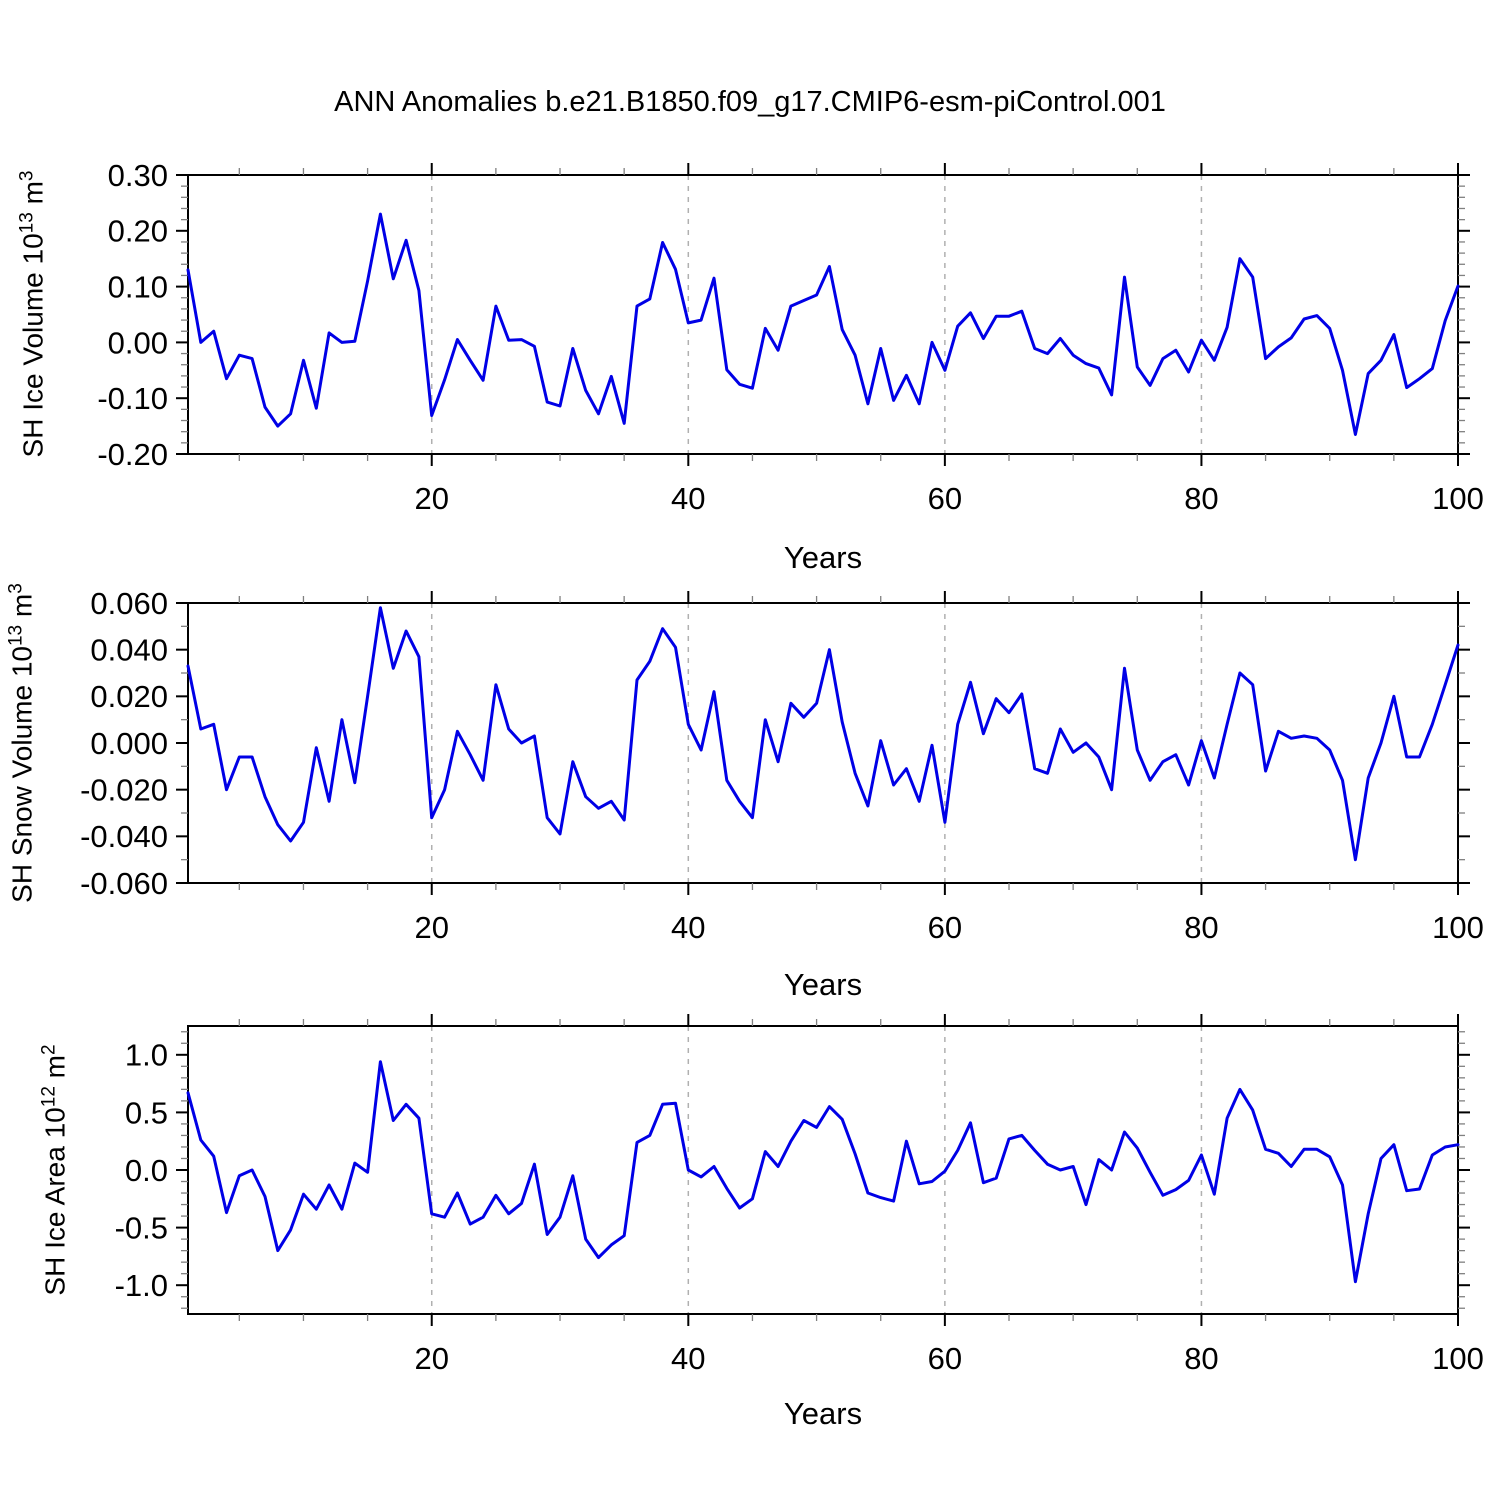 This screenshot has height=1500, width=1500. I want to click on y-axis-label-text: SH Snow Volume 10, so click(22, 774).